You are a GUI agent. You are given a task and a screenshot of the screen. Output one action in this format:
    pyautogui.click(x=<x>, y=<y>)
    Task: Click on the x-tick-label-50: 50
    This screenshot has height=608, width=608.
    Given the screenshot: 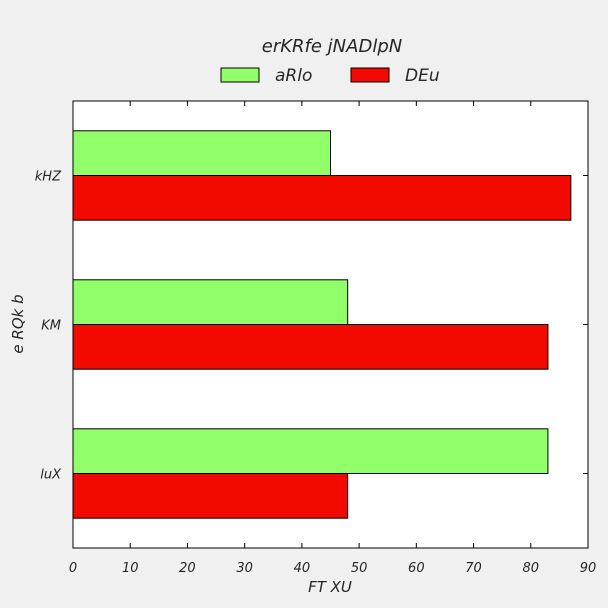 What is the action you would take?
    pyautogui.click(x=359, y=568)
    